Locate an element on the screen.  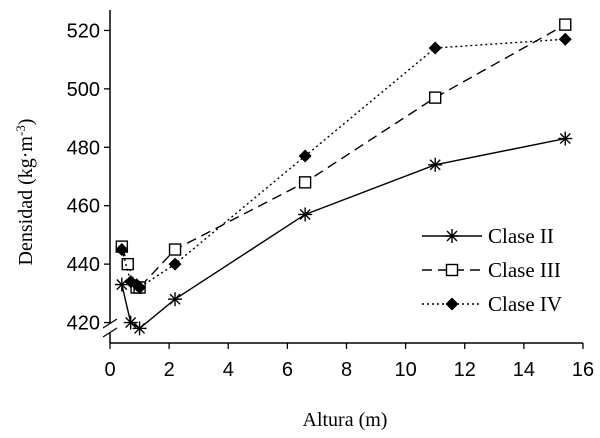
y-axis-label-sup: -3 is located at coordinates (20, 130).